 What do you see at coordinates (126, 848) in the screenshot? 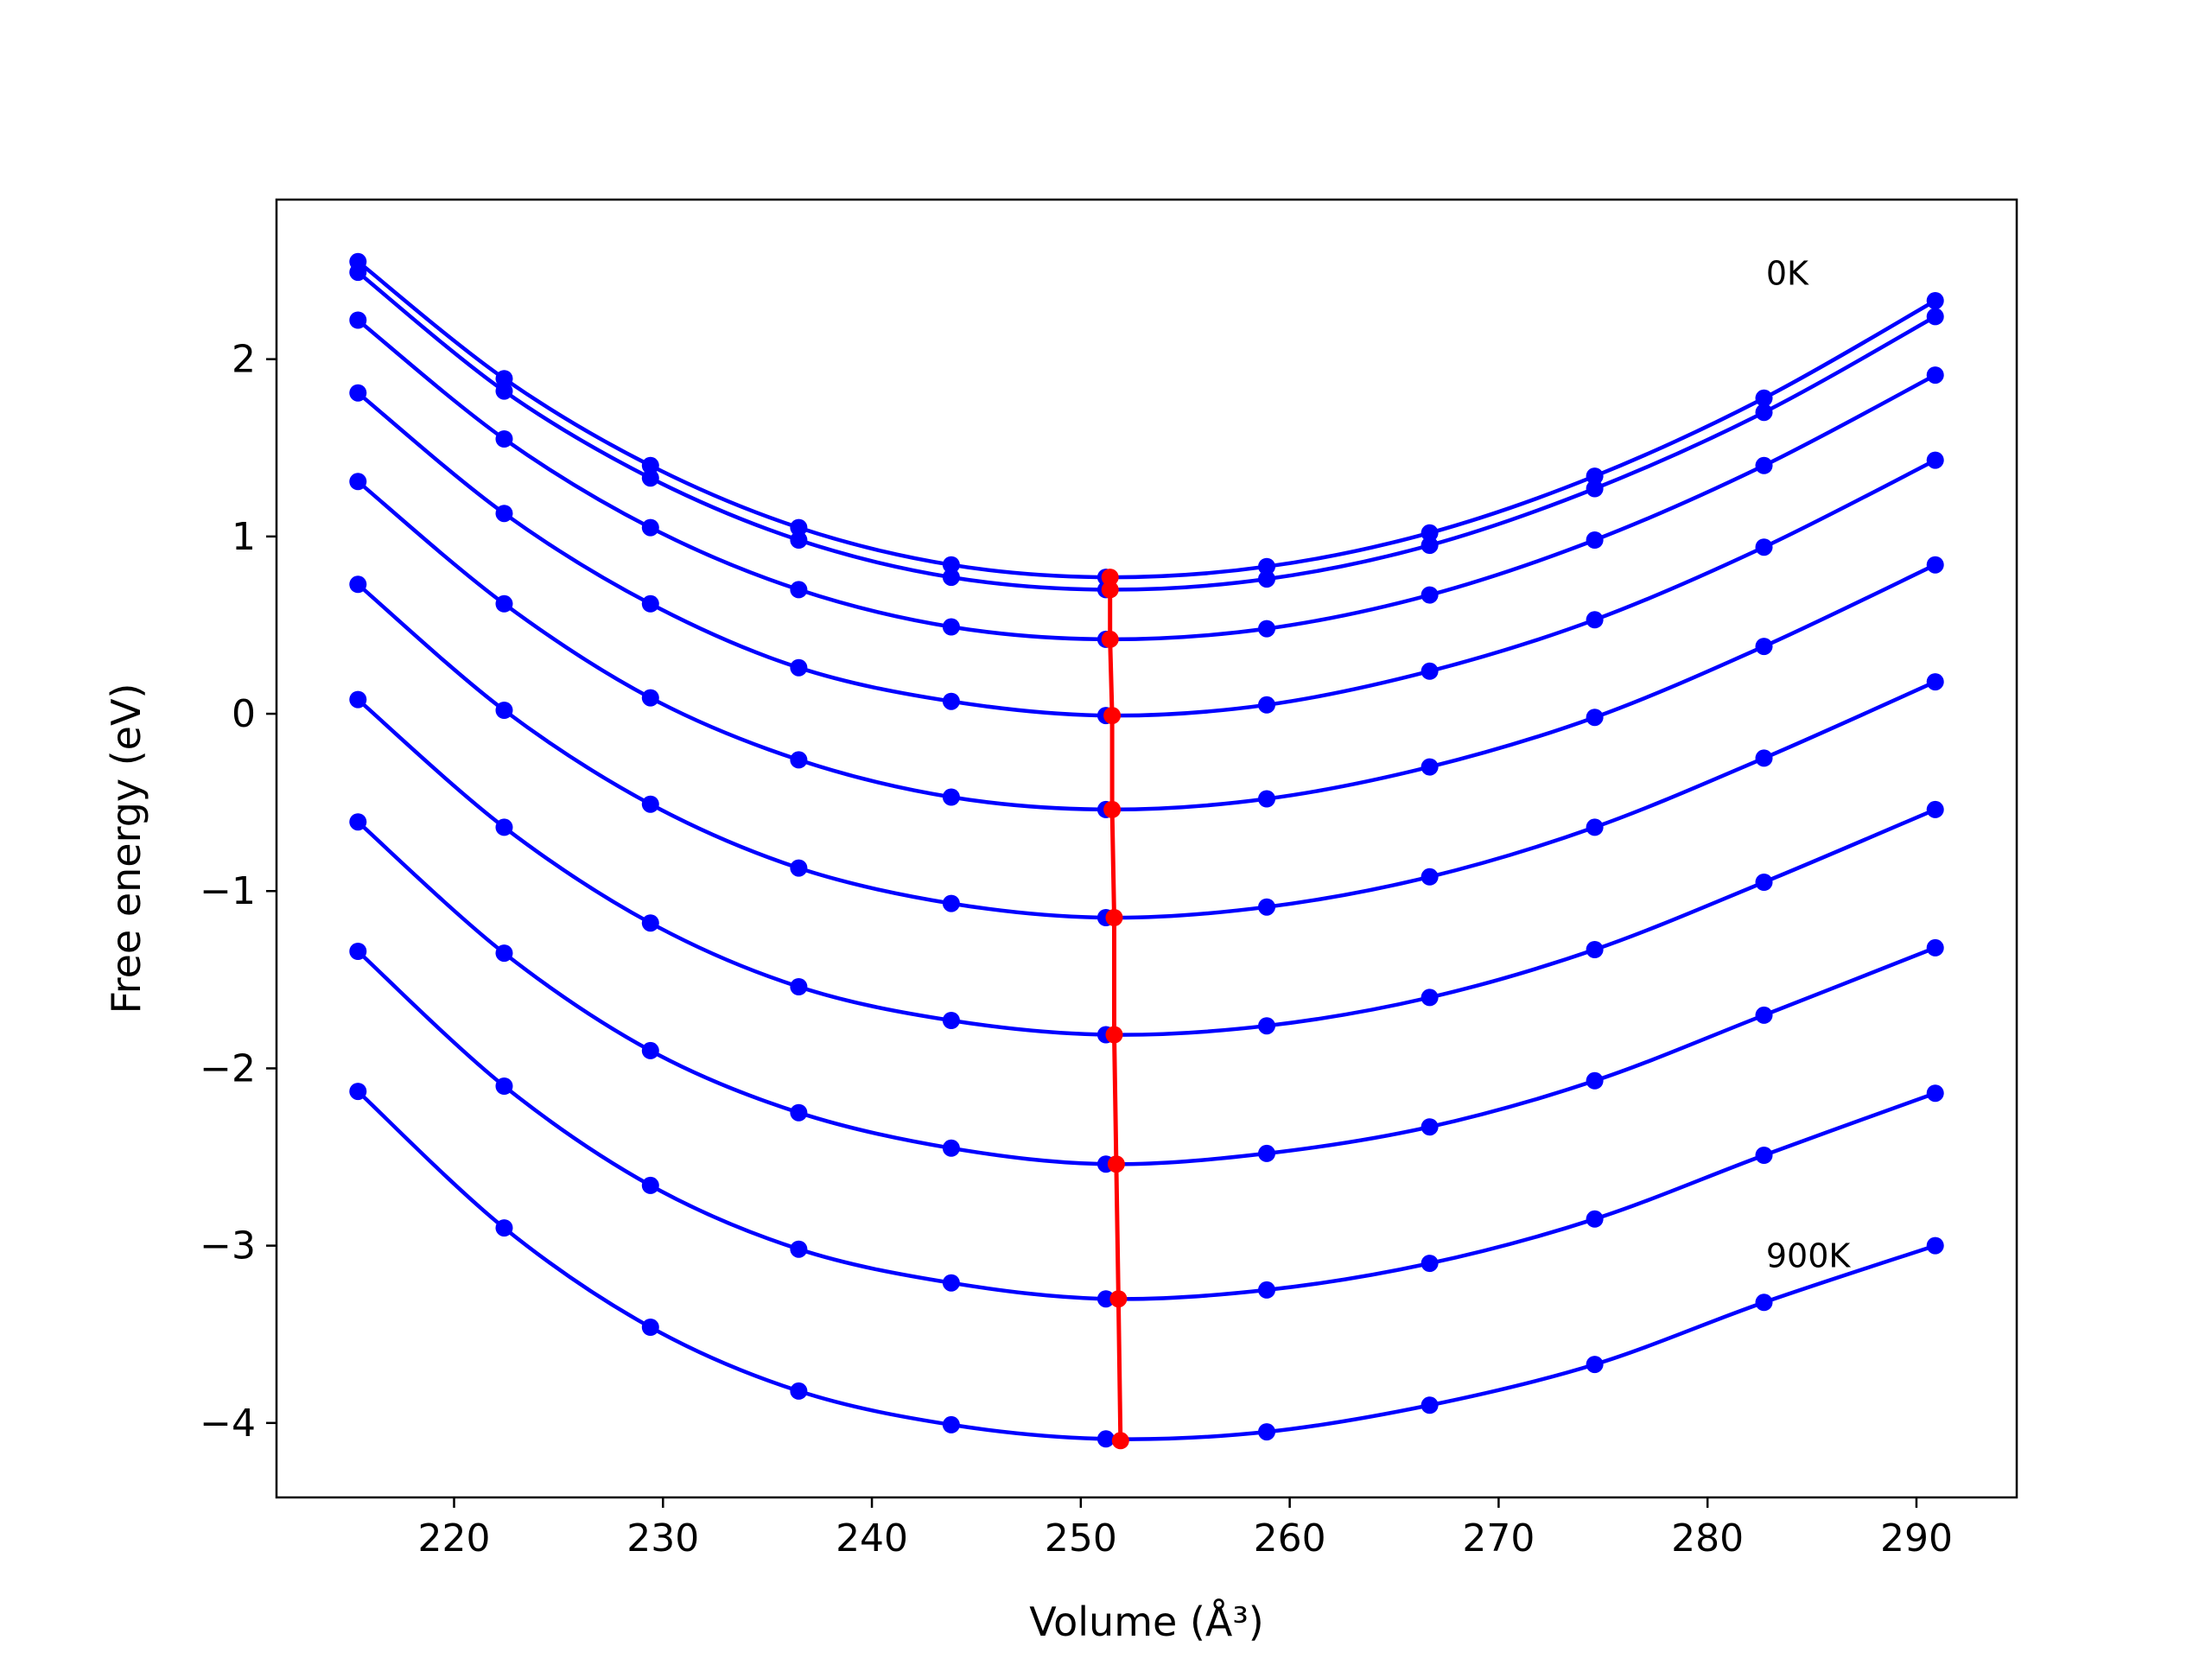
I see `y-axis-label: Free energy (eV)` at bounding box center [126, 848].